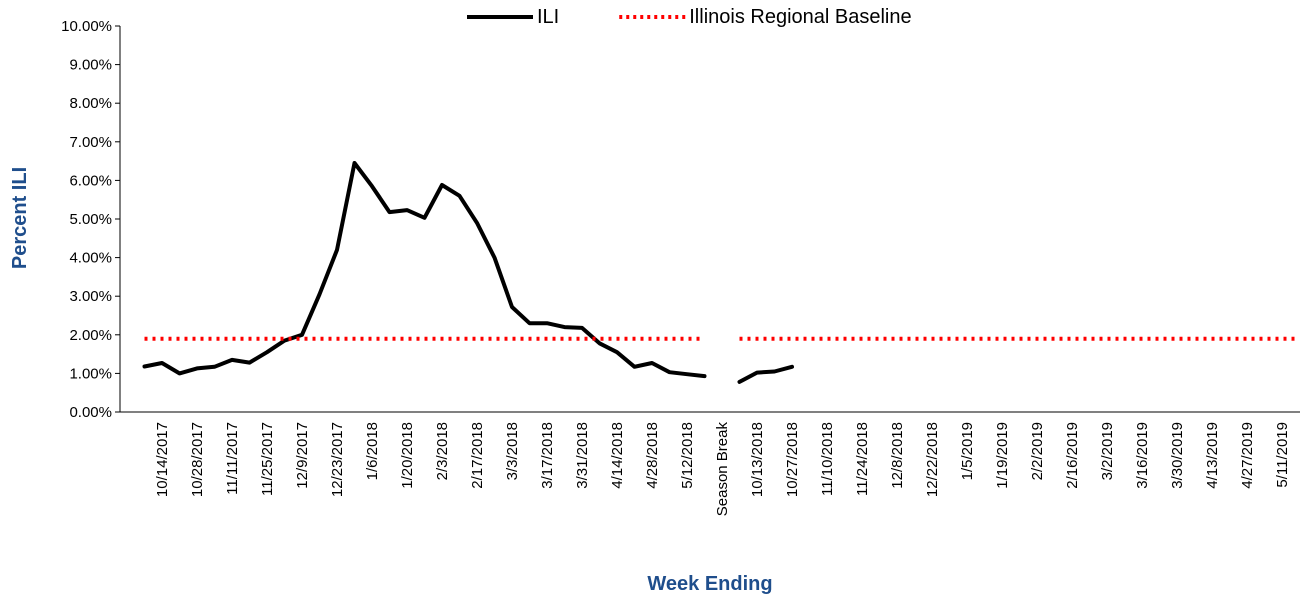 Image resolution: width=1315 pixels, height=606 pixels. What do you see at coordinates (267, 459) in the screenshot?
I see `x-tick-label: 11/25/2017` at bounding box center [267, 459].